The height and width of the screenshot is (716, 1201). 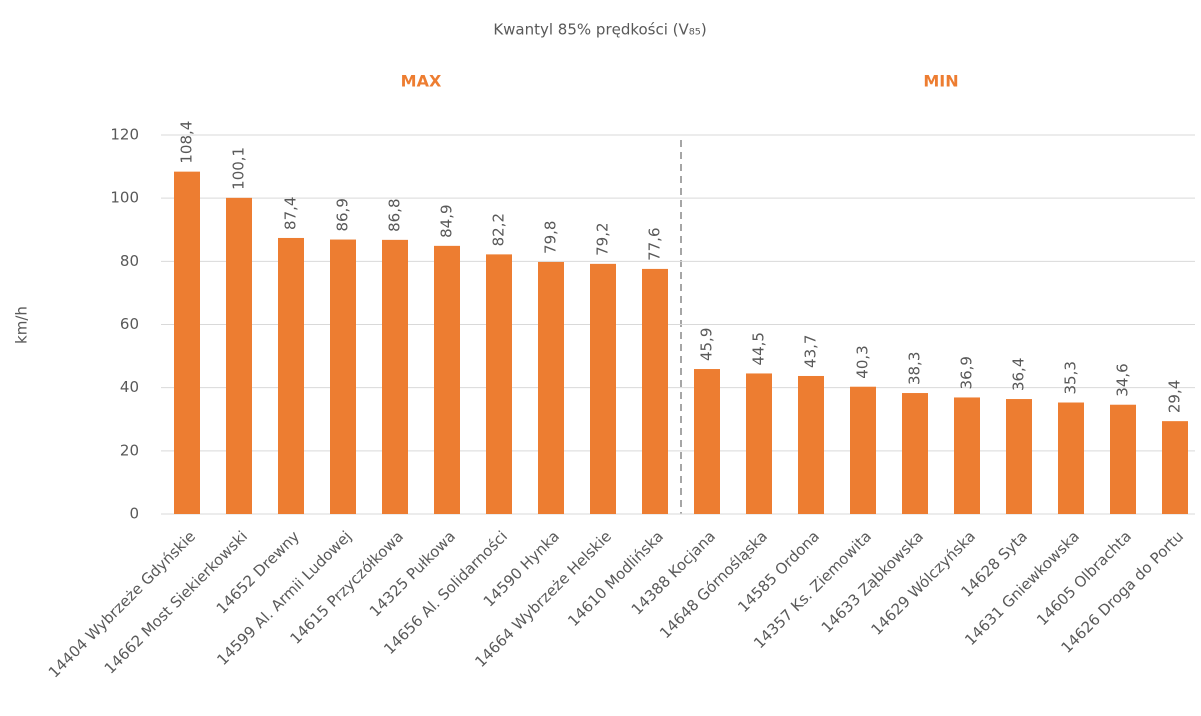 What do you see at coordinates (1175, 396) in the screenshot?
I see `value-label: 29,4` at bounding box center [1175, 396].